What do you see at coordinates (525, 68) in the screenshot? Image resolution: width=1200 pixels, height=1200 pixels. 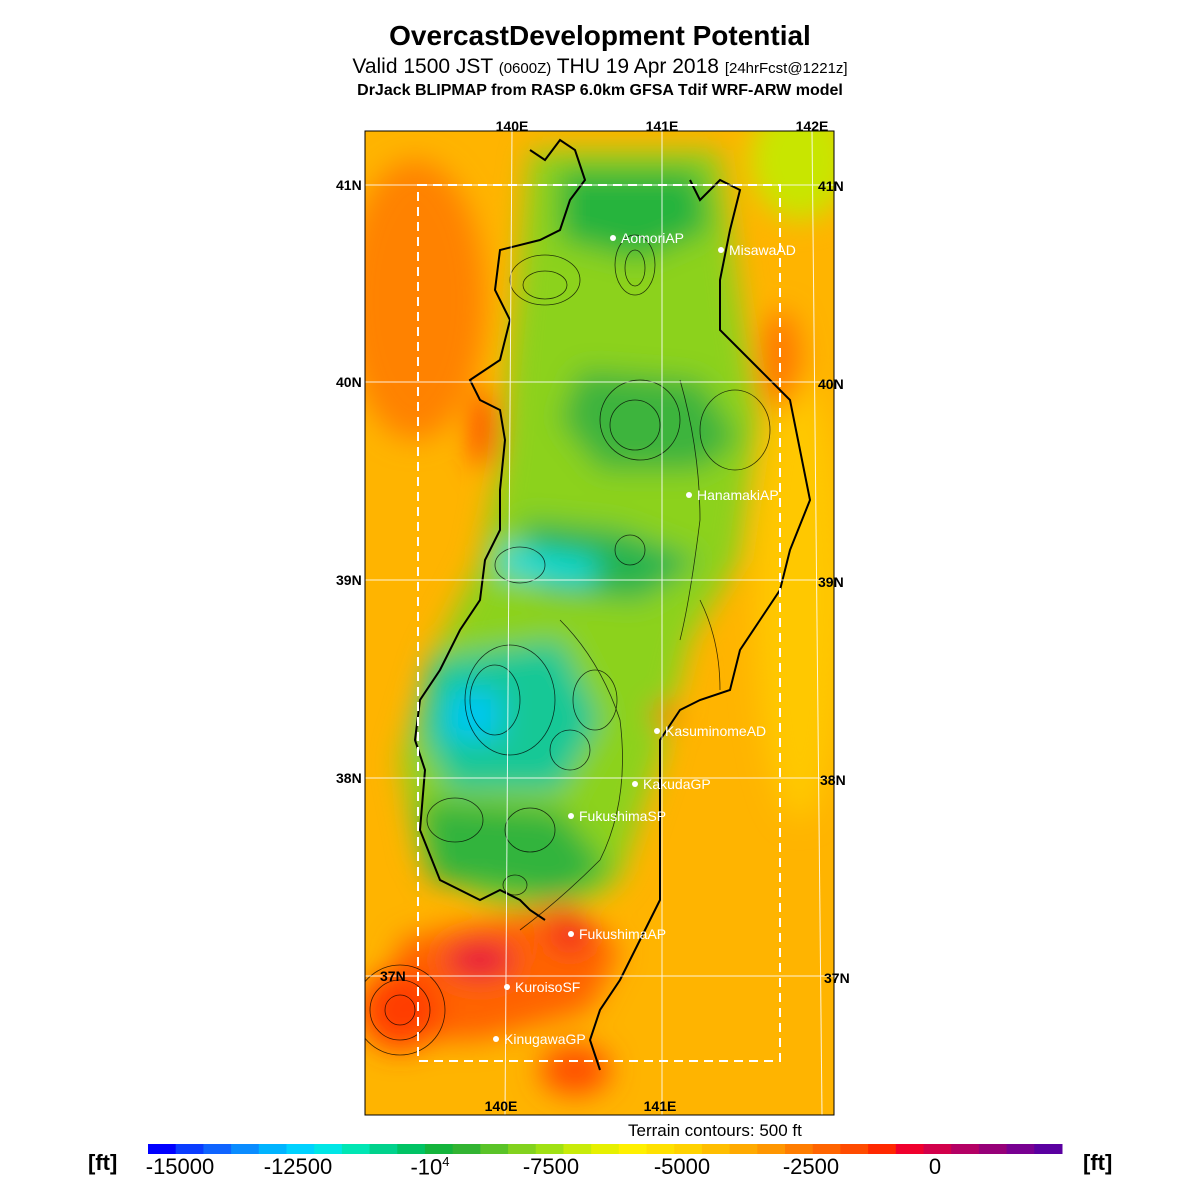 I see `zulu-time: (0600Z)` at bounding box center [525, 68].